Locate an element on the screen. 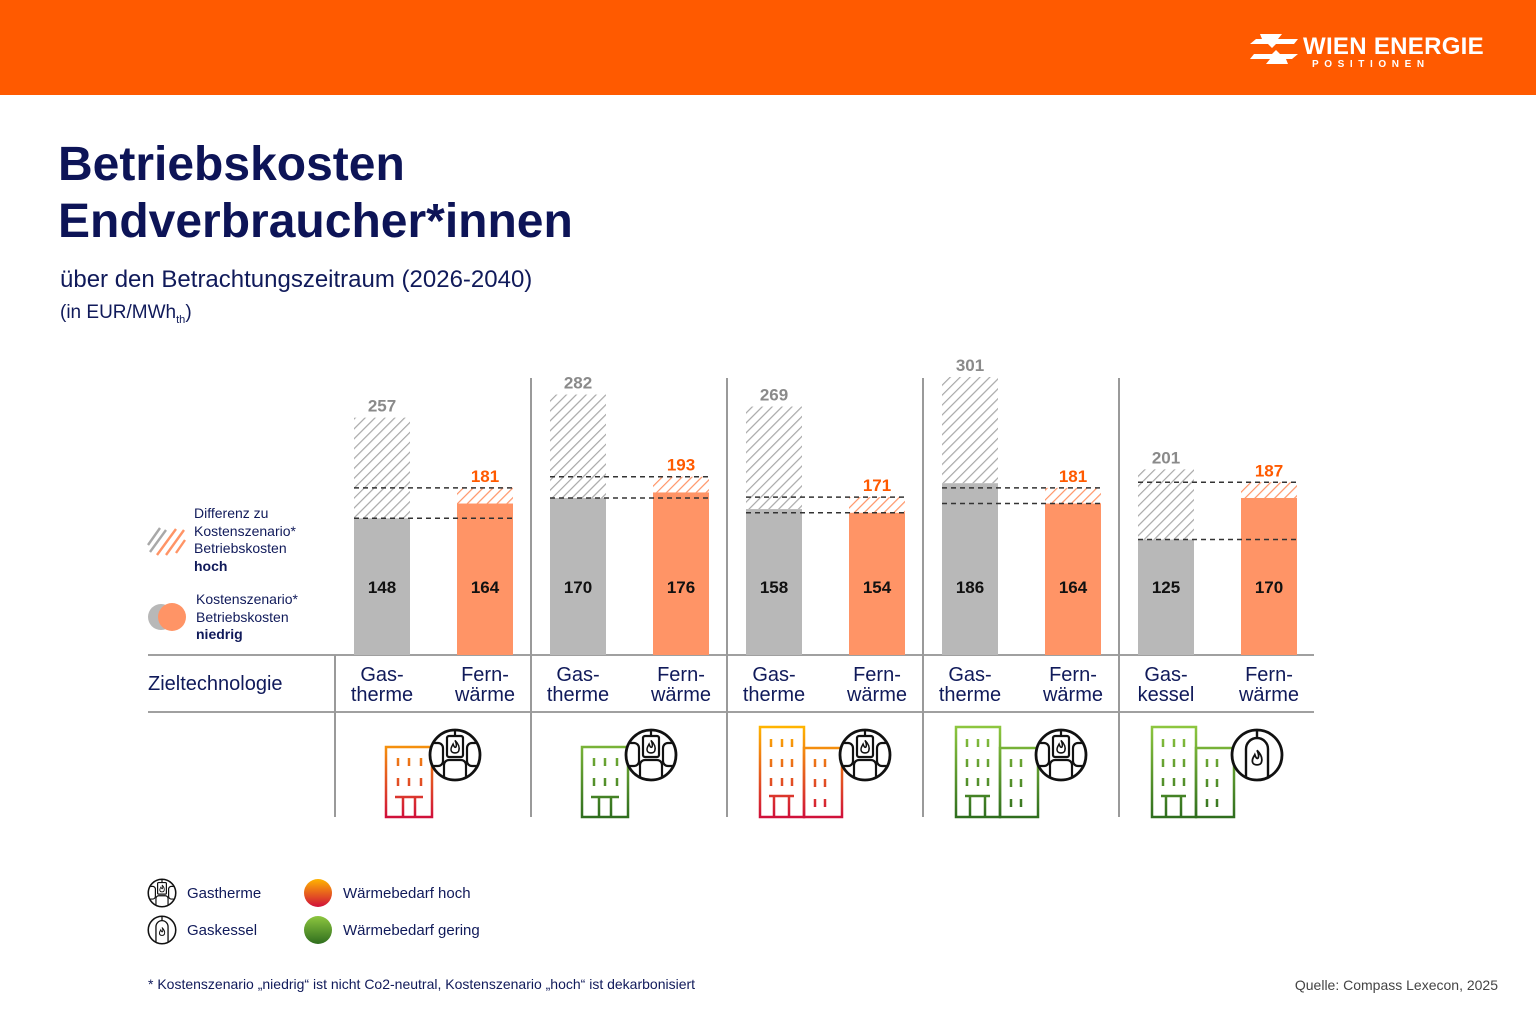 The height and width of the screenshot is (1024, 1536). legend-hoch-line-3: Betriebskosten is located at coordinates (240, 548).